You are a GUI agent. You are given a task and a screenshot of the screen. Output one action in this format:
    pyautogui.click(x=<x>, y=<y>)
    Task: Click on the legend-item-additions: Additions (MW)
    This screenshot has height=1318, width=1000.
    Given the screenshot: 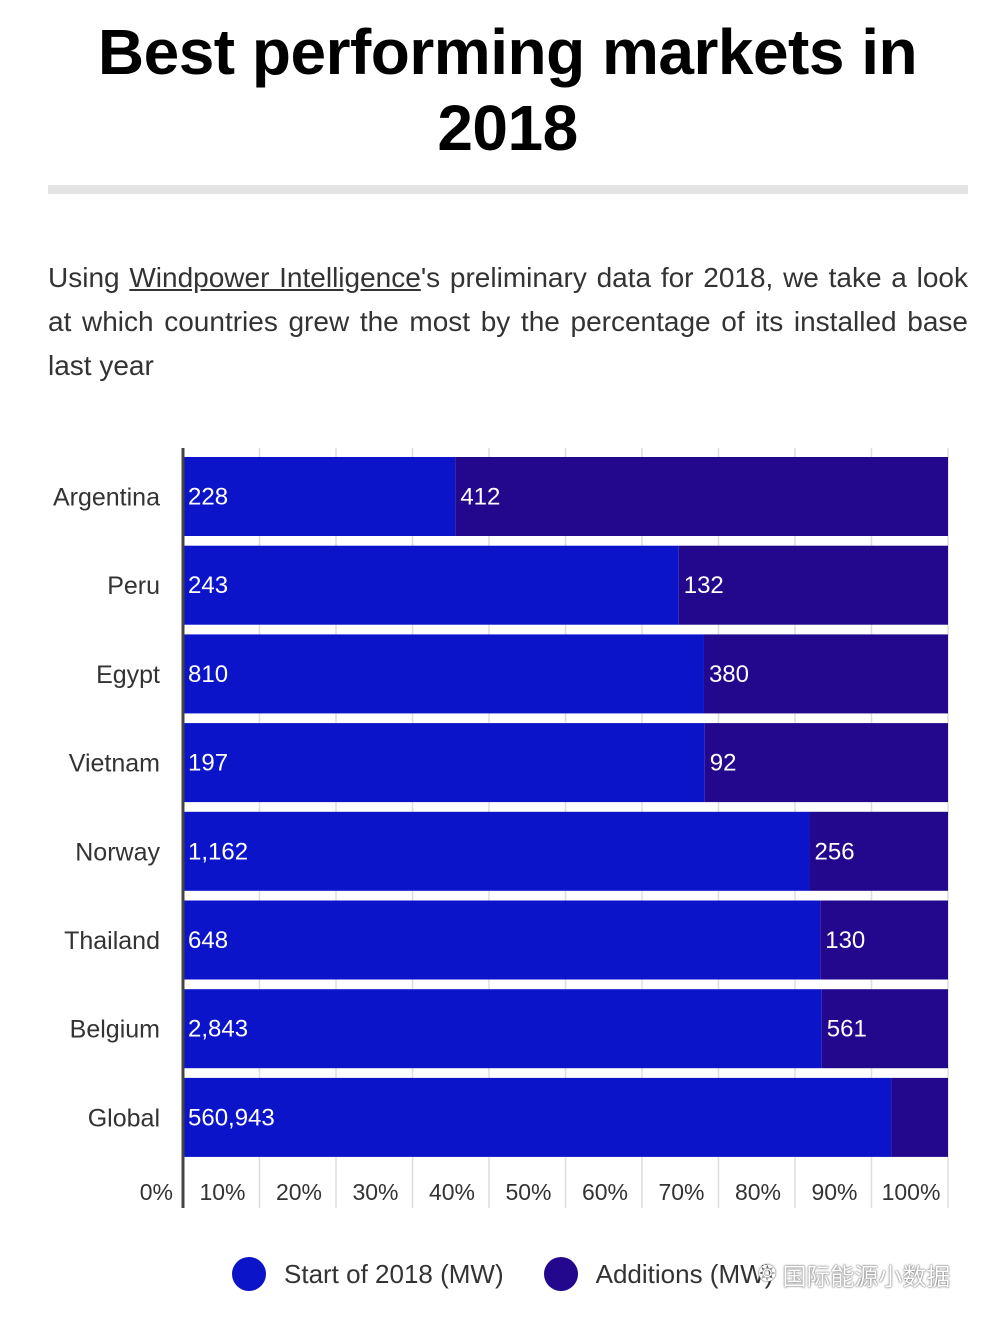 What is the action you would take?
    pyautogui.click(x=658, y=1274)
    